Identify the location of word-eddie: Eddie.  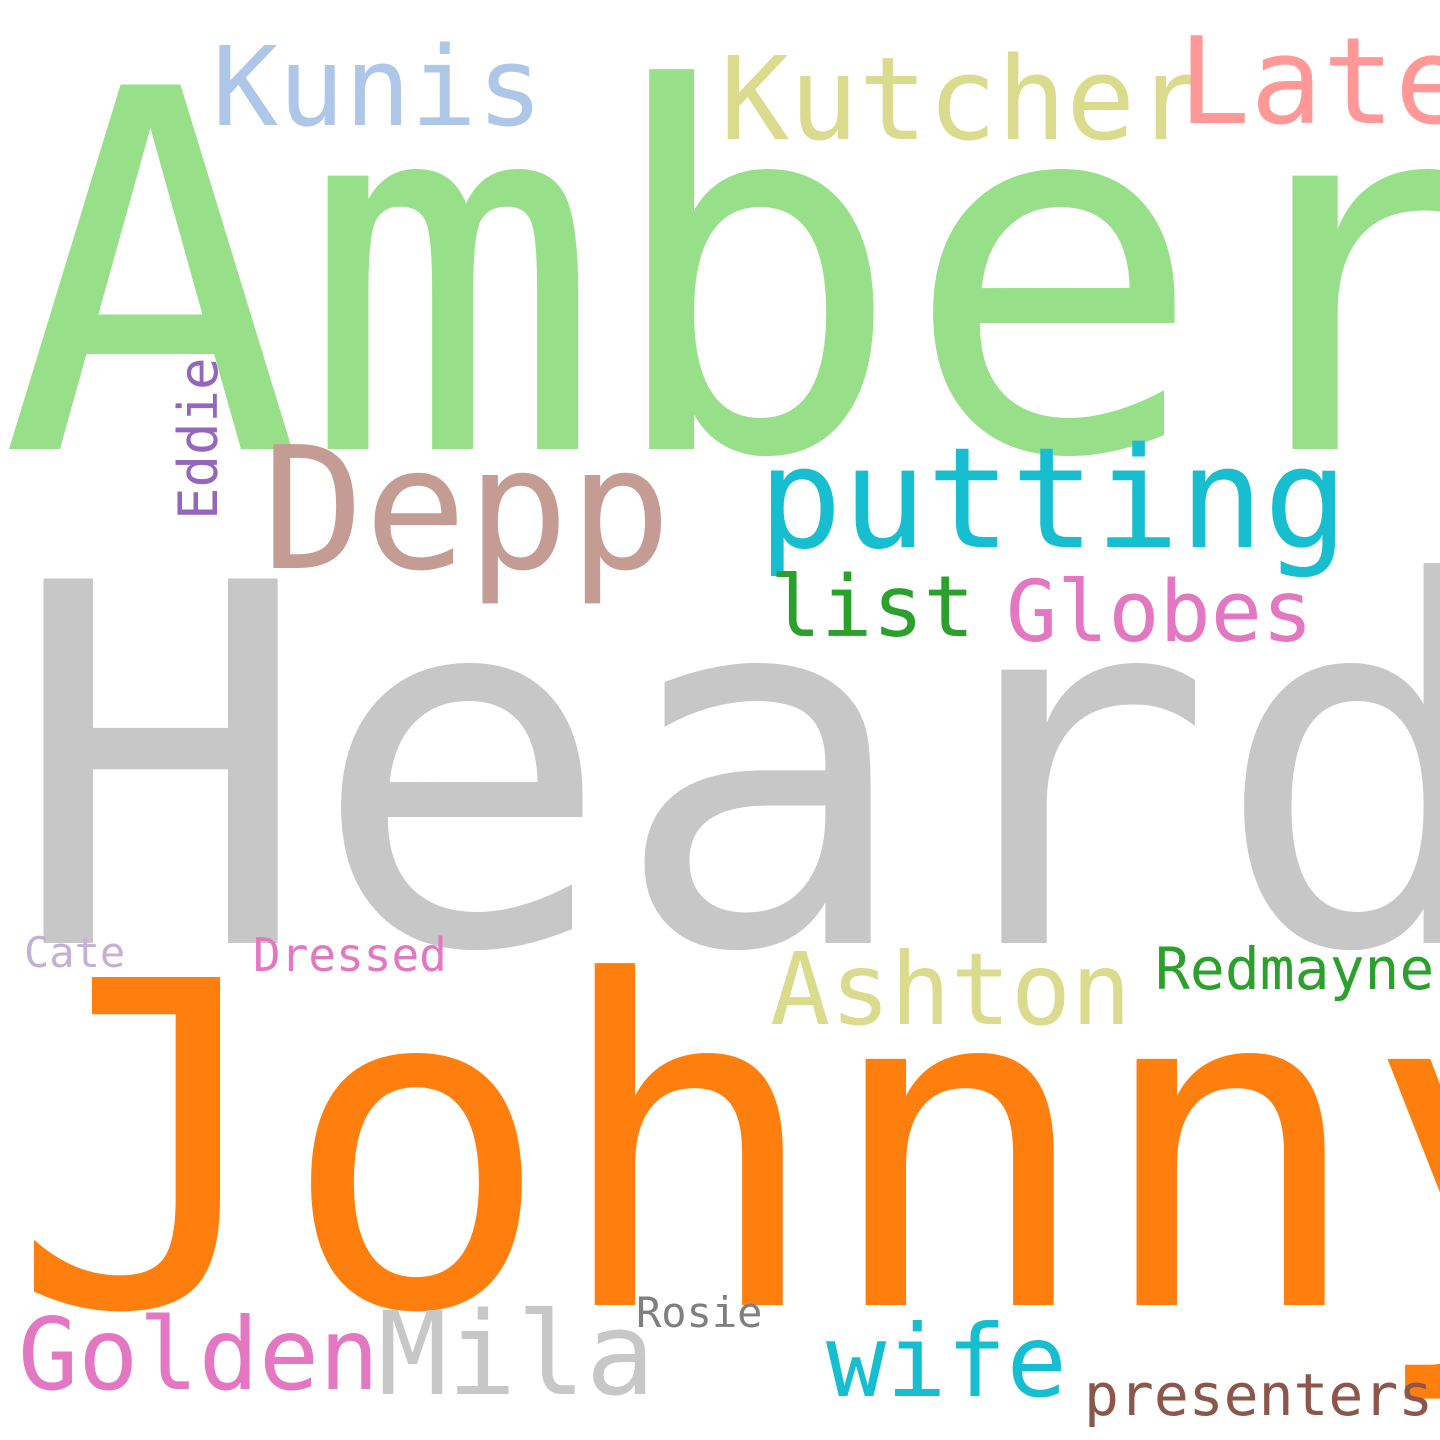
(198, 438).